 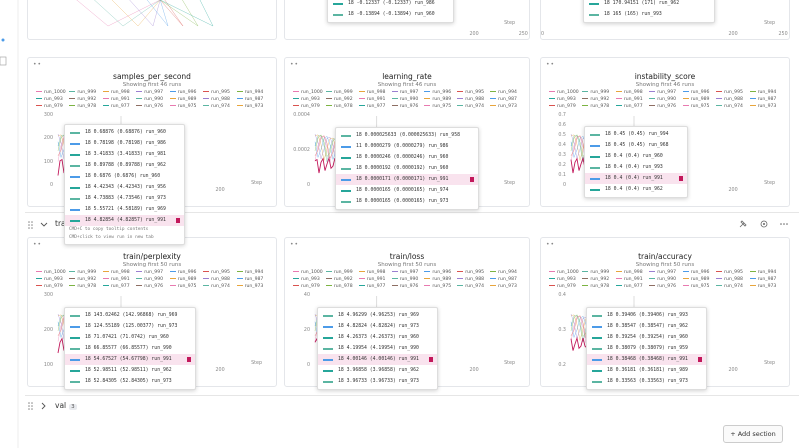 What do you see at coordinates (407, 135) in the screenshot?
I see `tooltip-row: 18 0.000025633 (0.000025633) run_958` at bounding box center [407, 135].